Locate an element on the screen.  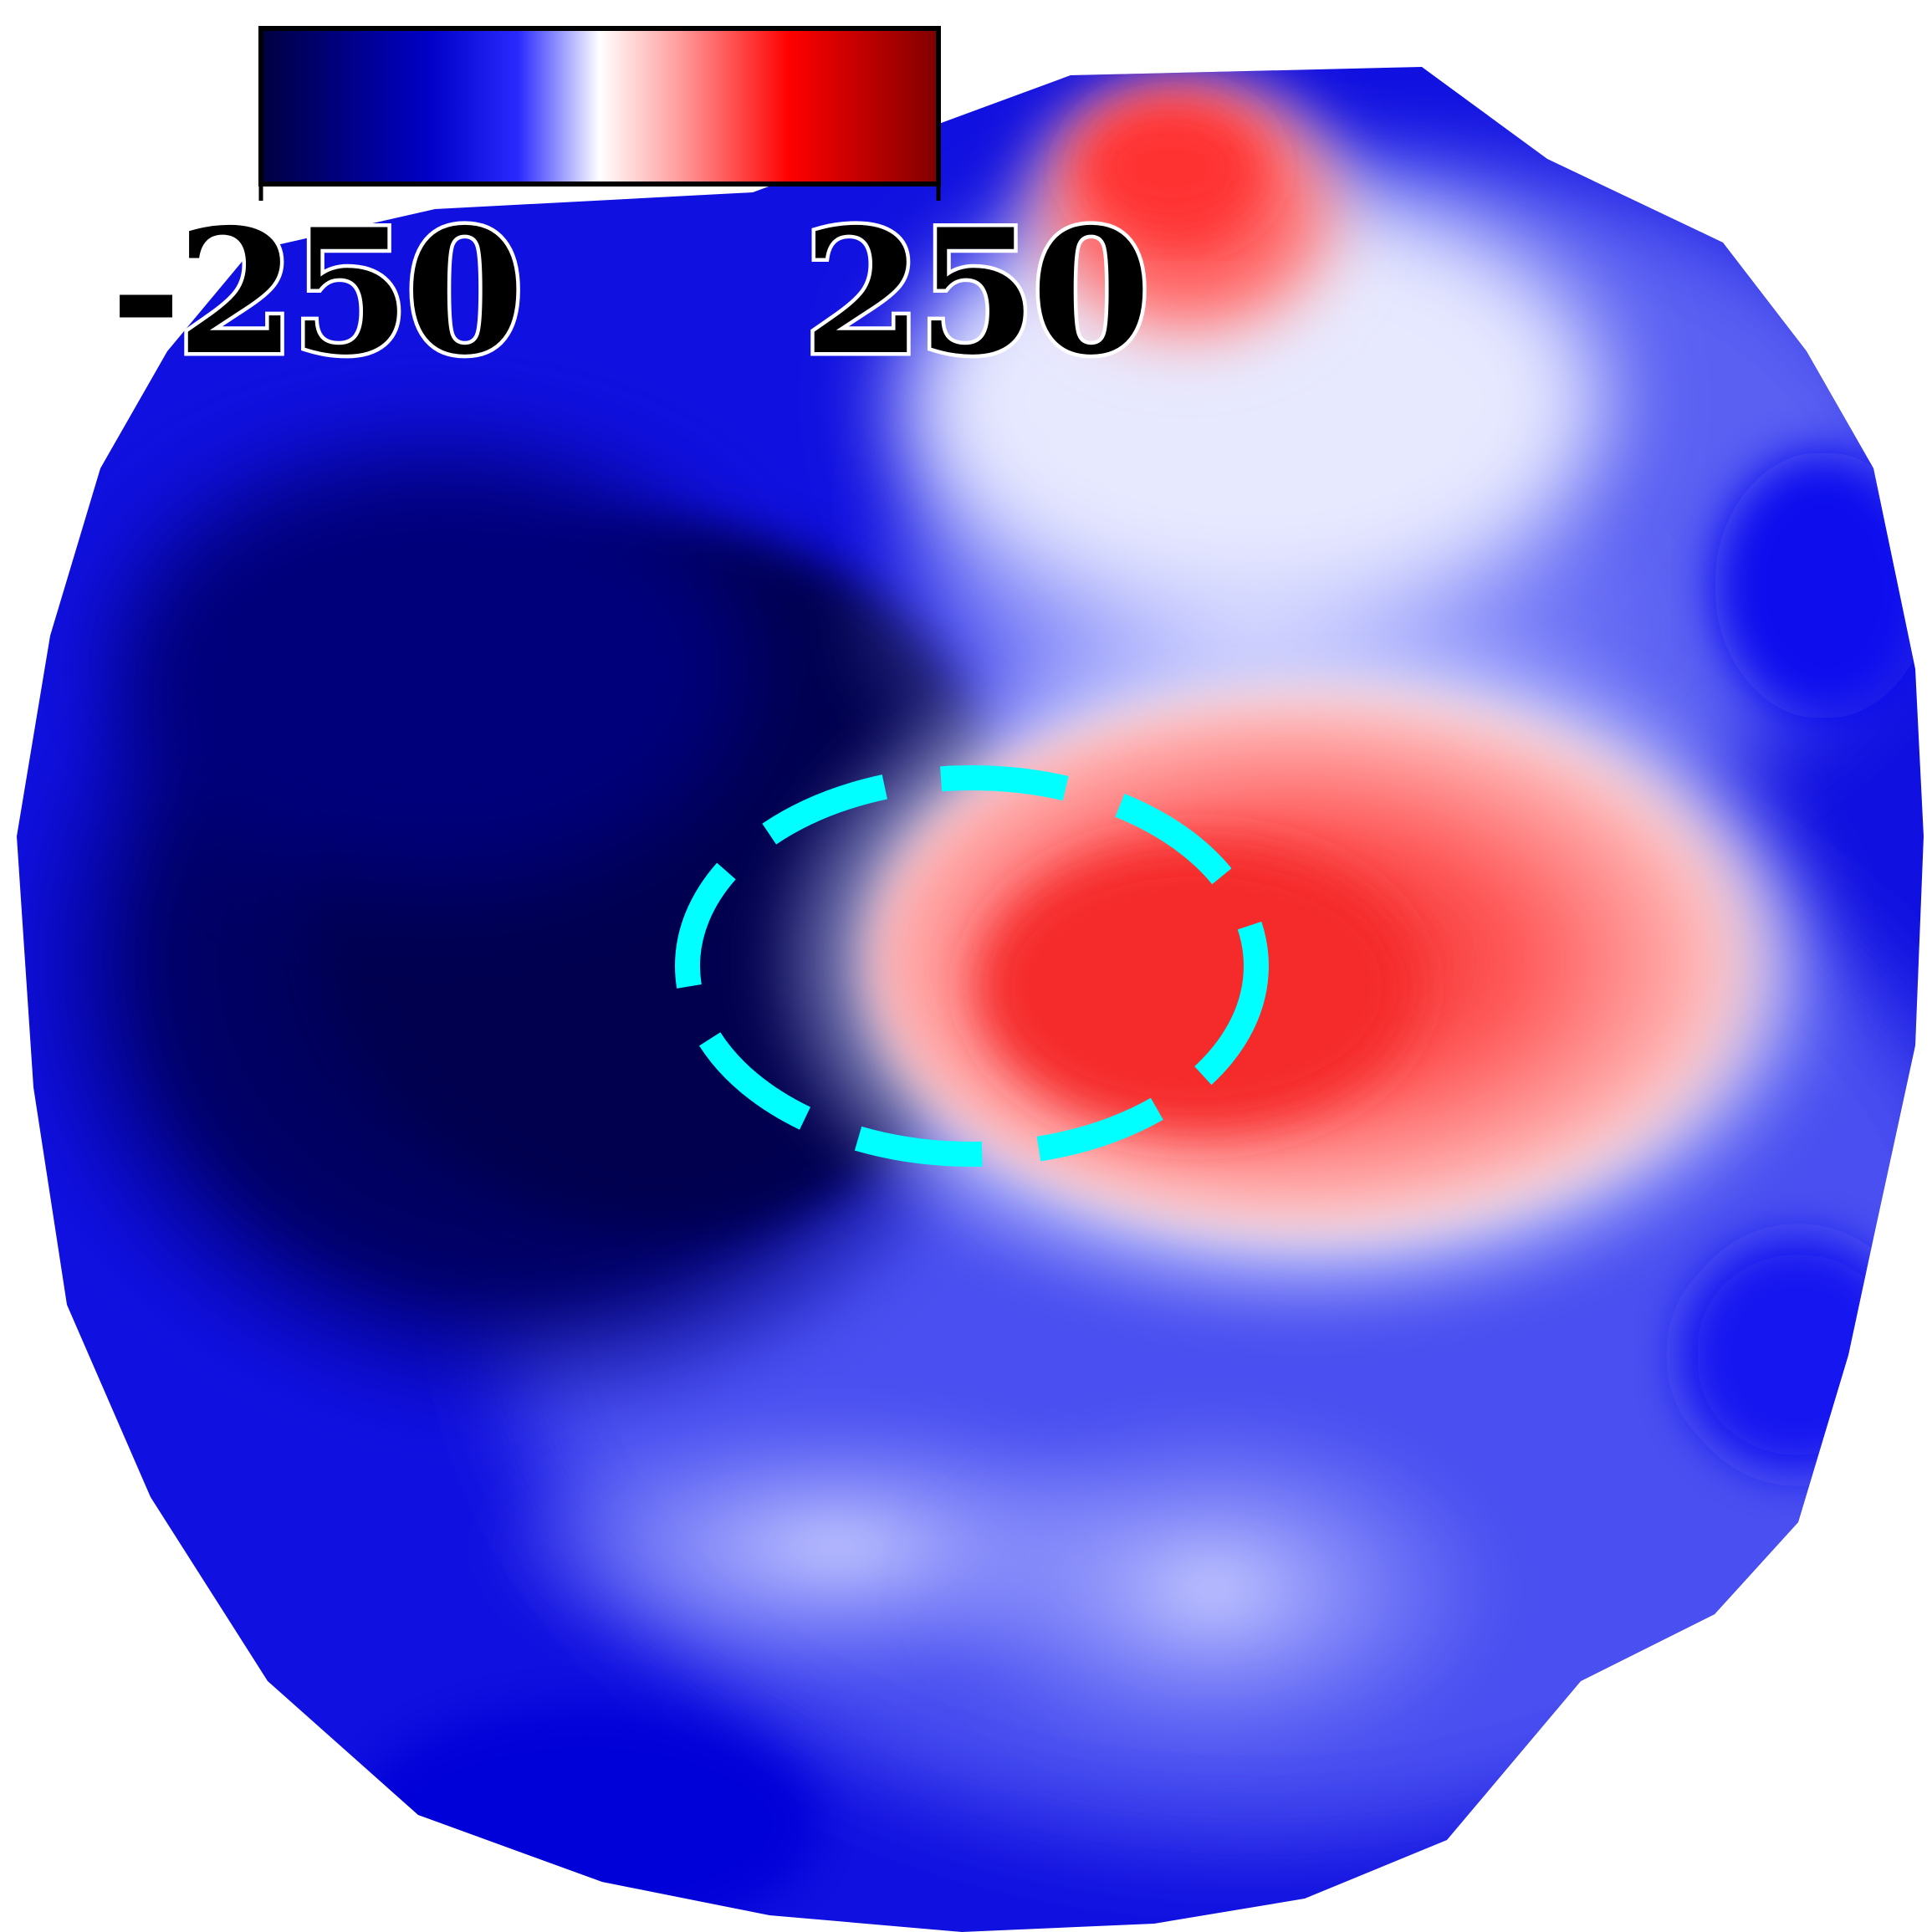
colorbar is located at coordinates (599, 113).